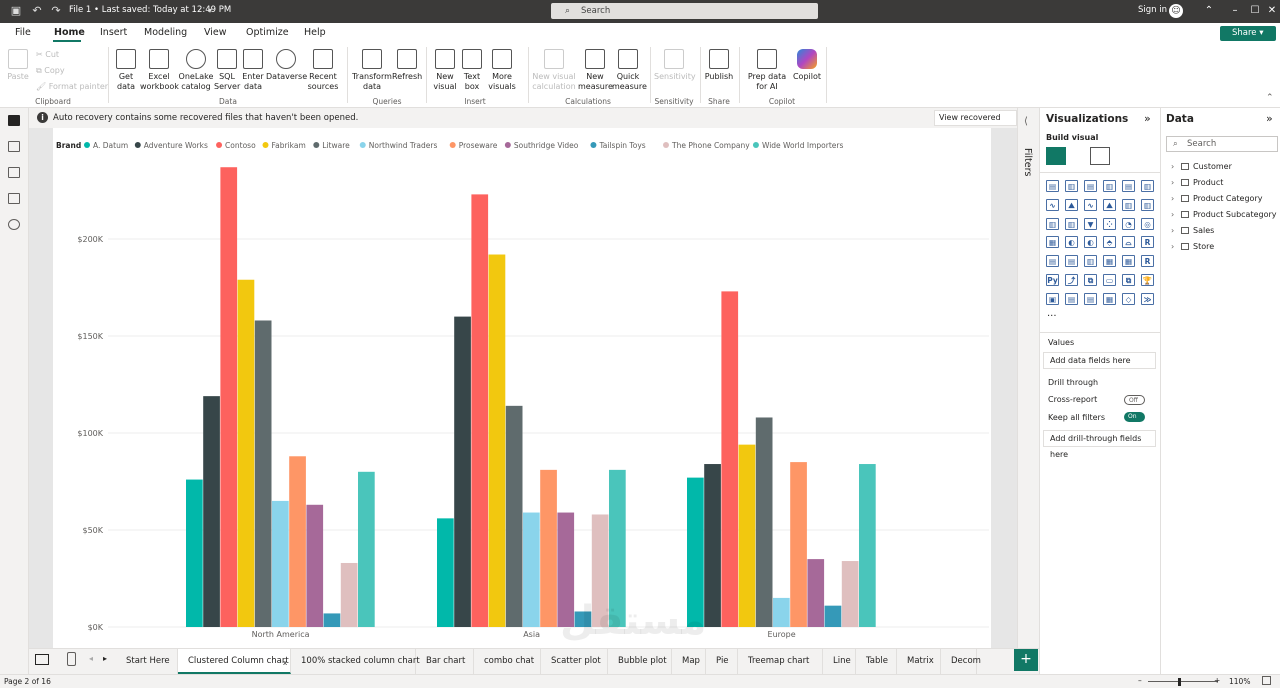 The height and width of the screenshot is (688, 1280). Describe the element at coordinates (1147, 242) in the screenshot. I see `visual-type-icon: R` at that location.